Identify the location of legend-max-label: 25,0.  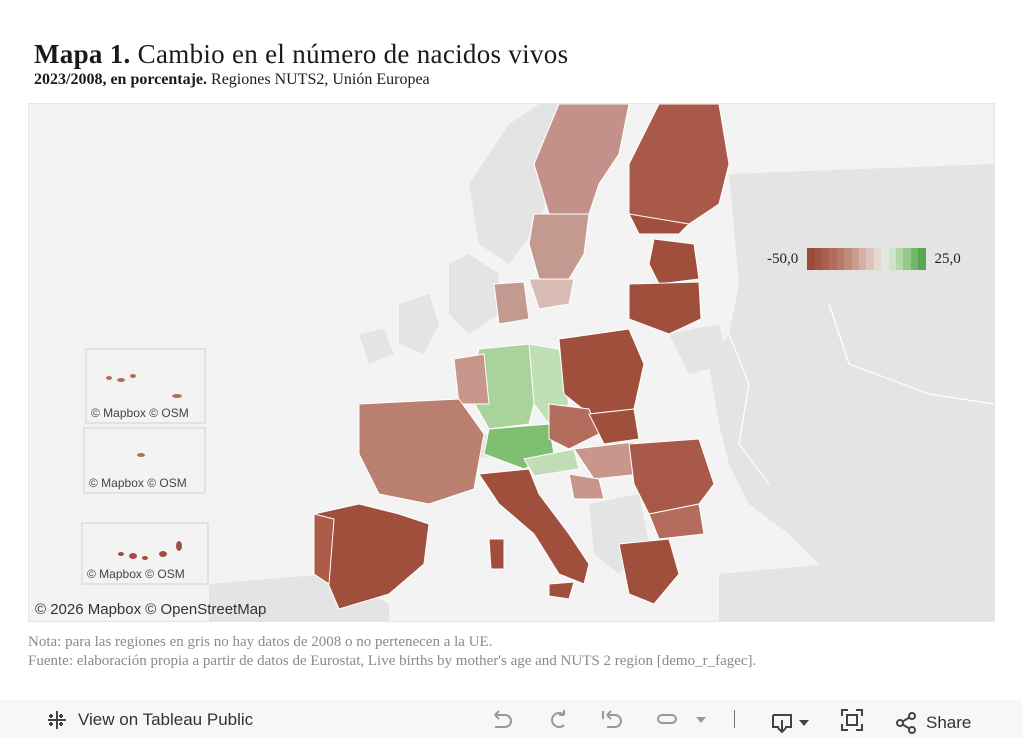
(947, 258).